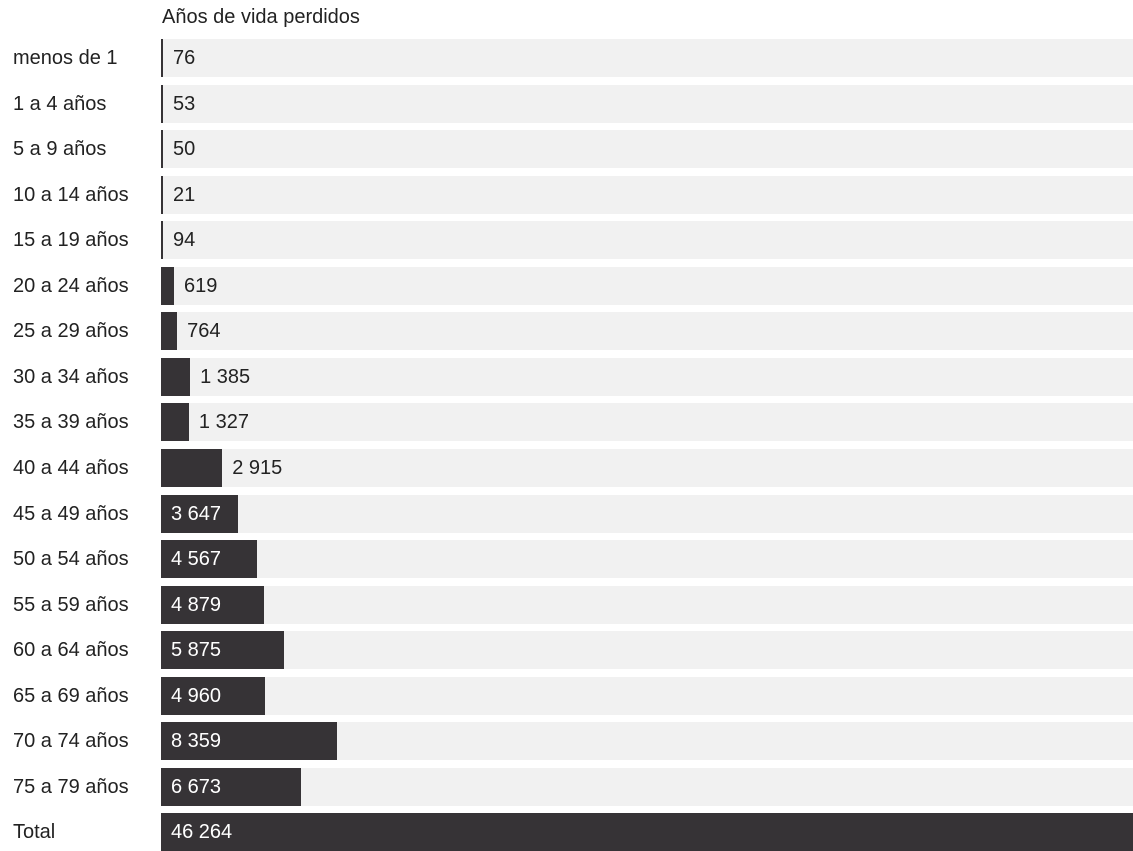 This screenshot has width=1133, height=851. I want to click on value-label: 76, so click(184, 58).